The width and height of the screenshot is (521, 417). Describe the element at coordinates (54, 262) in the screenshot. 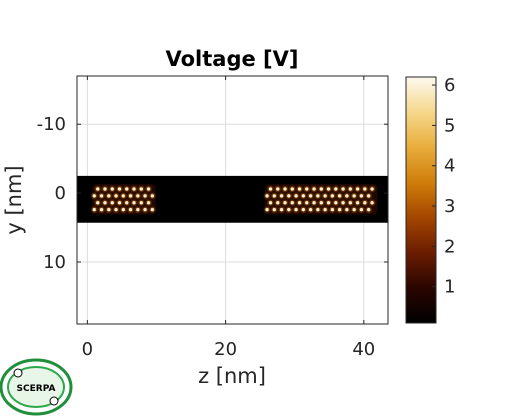

I see `y-tick-label: 10` at that location.